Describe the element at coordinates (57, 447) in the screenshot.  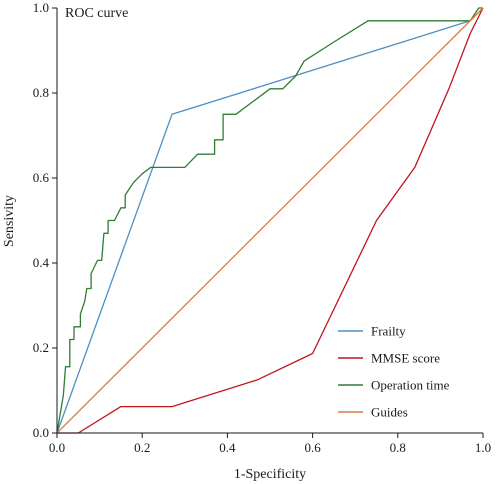
I see `x-tick-label: 0.0` at that location.